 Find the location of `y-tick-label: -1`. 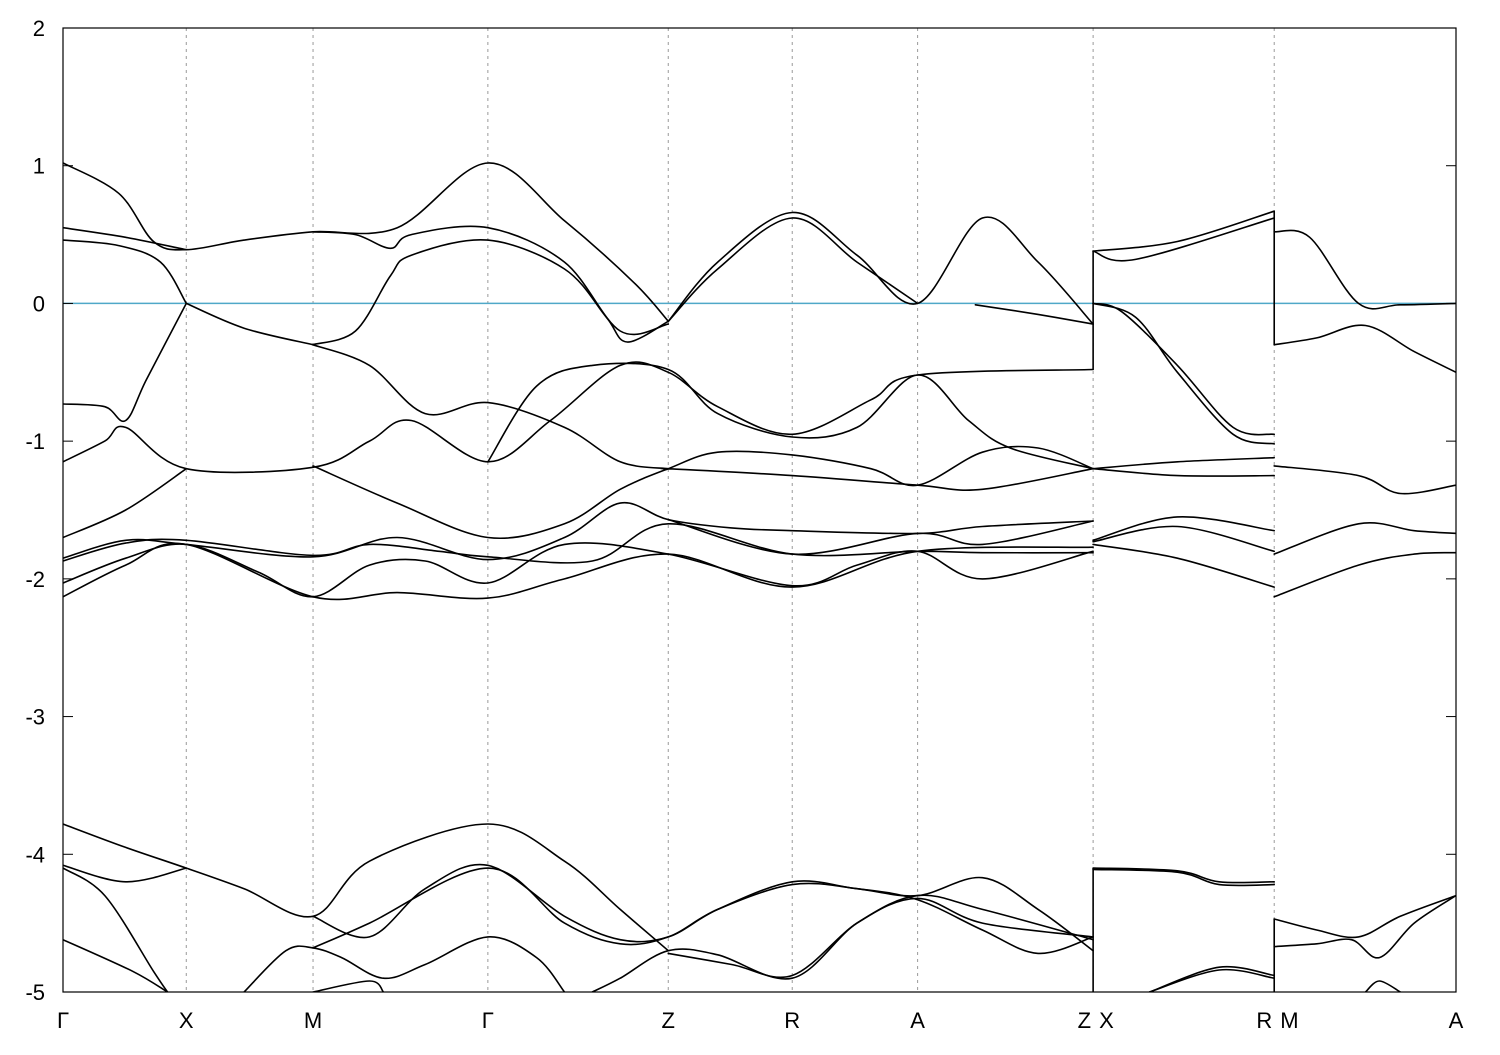

y-tick-label: -1 is located at coordinates (35, 441).